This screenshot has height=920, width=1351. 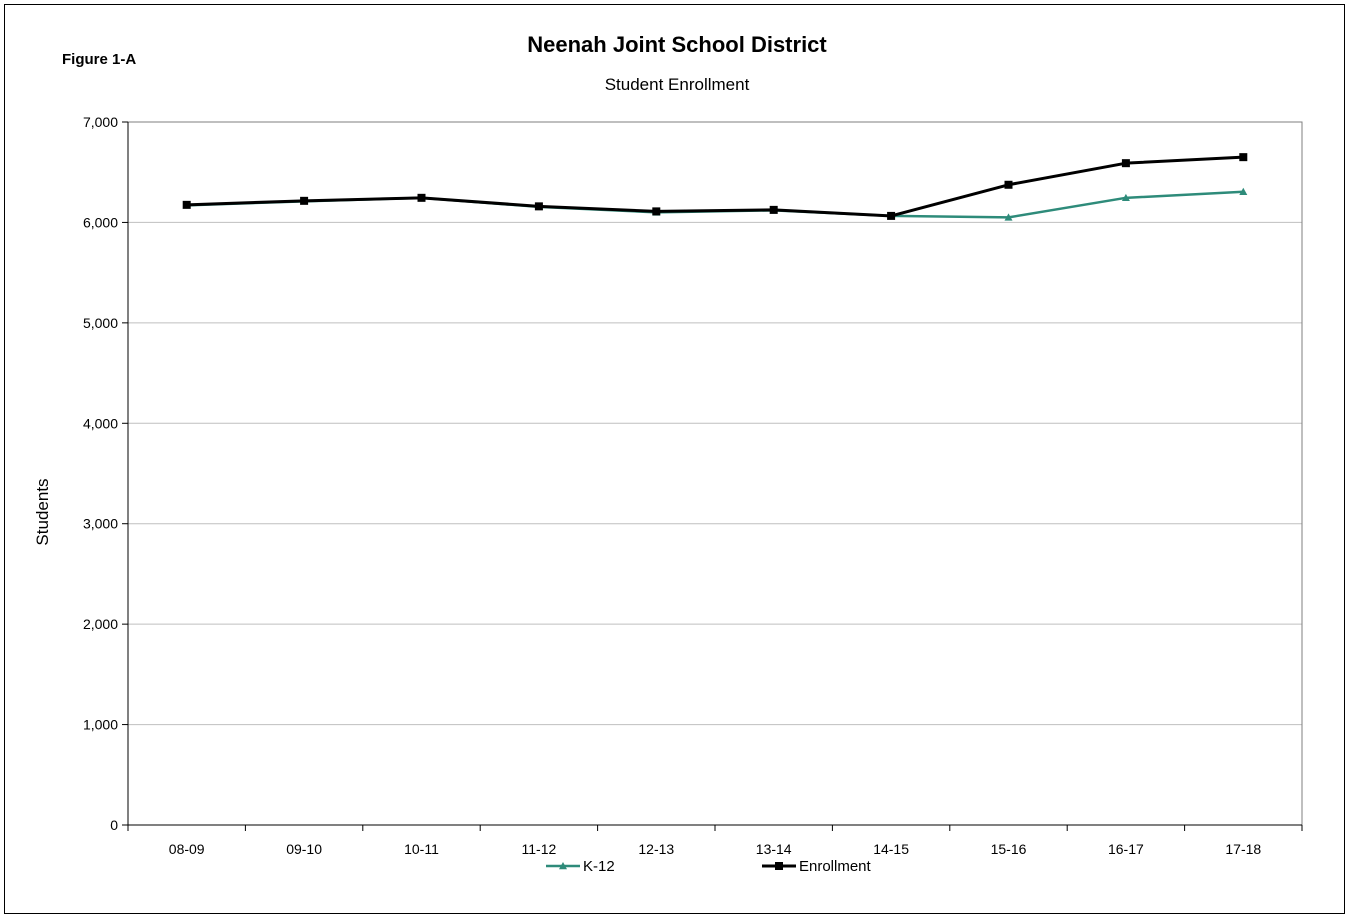 I want to click on x-tick-label: 13-14, so click(x=774, y=849).